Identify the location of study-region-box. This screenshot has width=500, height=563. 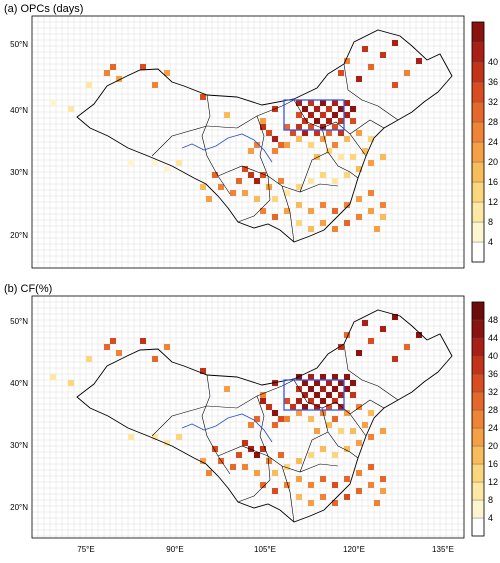
(314, 115).